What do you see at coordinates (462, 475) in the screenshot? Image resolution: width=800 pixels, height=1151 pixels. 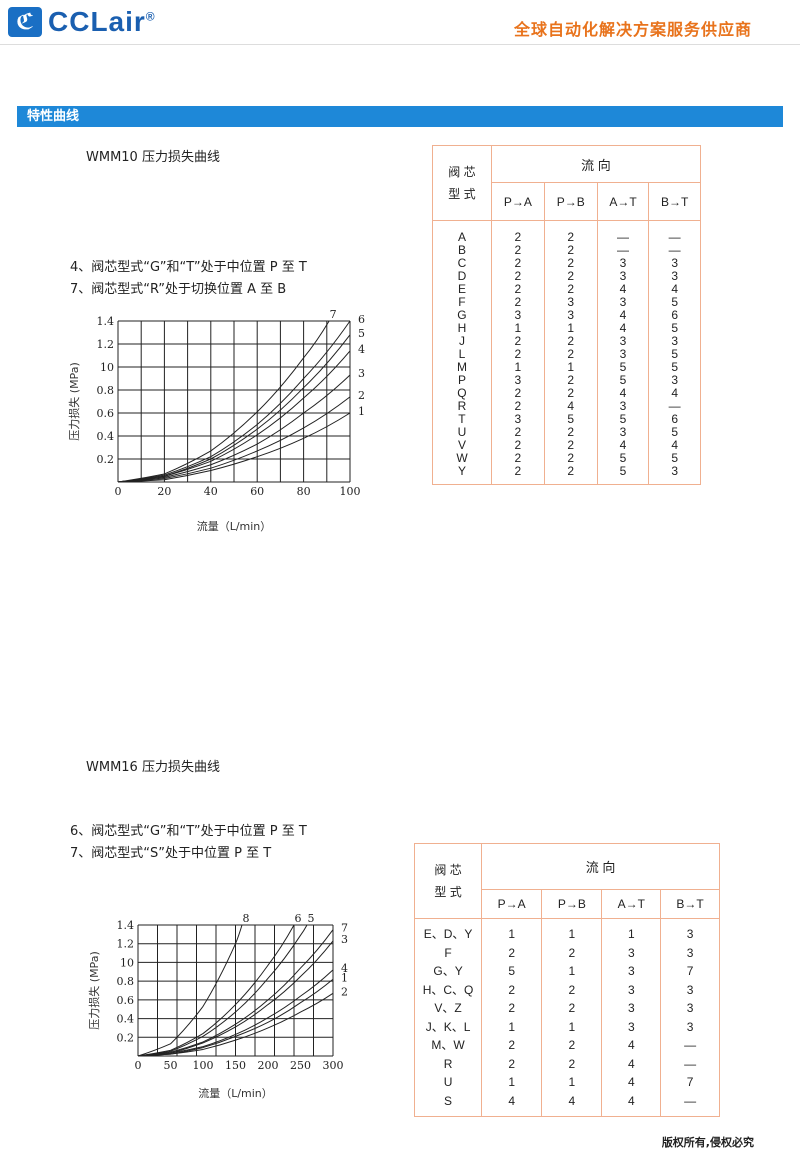 I see `table-cell: Y` at bounding box center [462, 475].